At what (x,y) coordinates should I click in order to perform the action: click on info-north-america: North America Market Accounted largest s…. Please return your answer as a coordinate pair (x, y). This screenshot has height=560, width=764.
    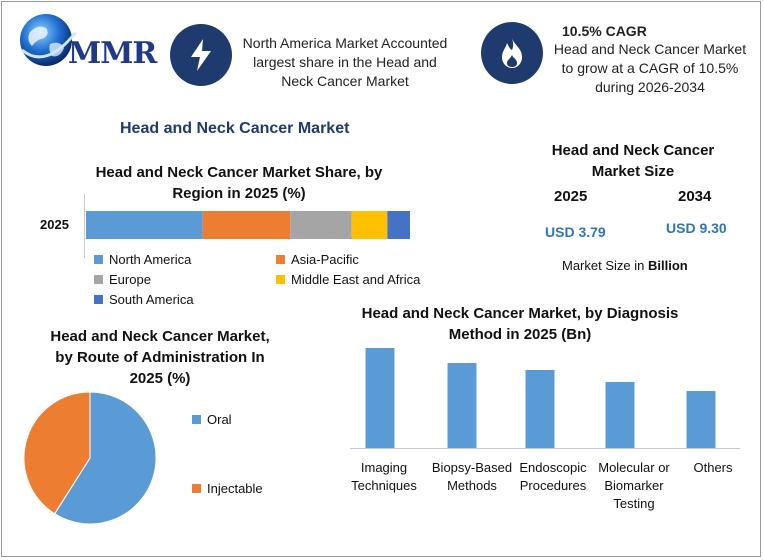
    Looking at the image, I should click on (345, 62).